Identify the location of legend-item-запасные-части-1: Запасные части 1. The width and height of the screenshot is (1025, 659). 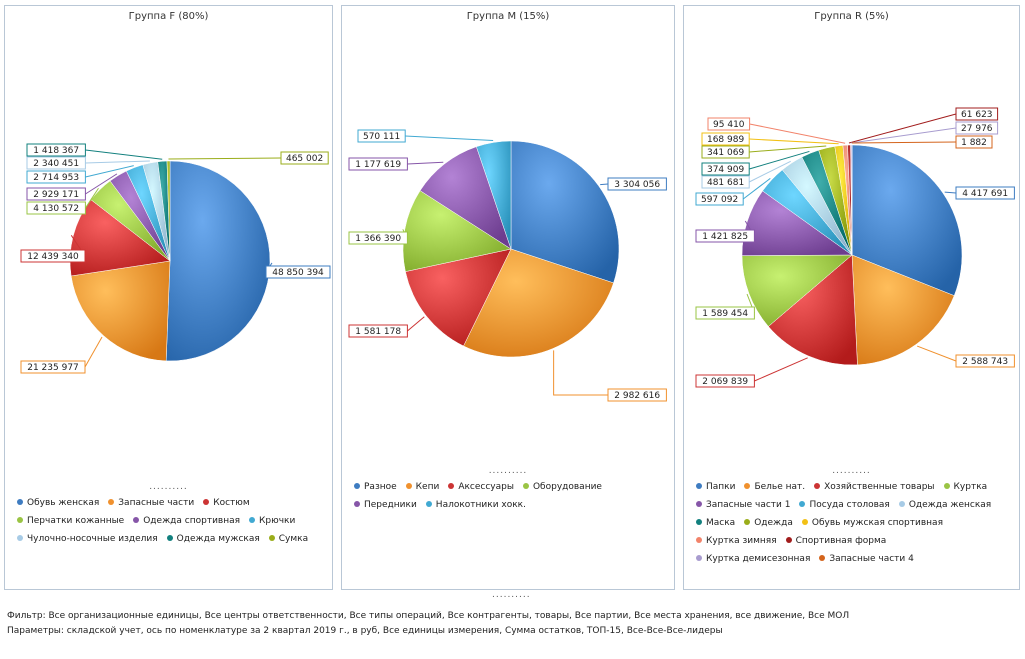
(743, 505).